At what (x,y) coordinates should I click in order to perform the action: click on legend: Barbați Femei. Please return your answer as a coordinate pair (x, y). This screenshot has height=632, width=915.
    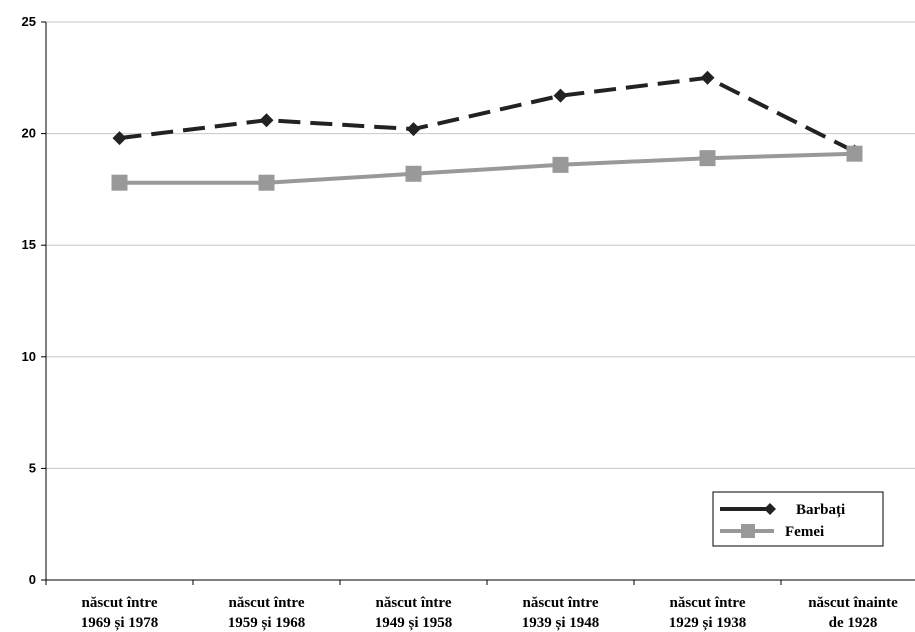
    Looking at the image, I should click on (798, 519).